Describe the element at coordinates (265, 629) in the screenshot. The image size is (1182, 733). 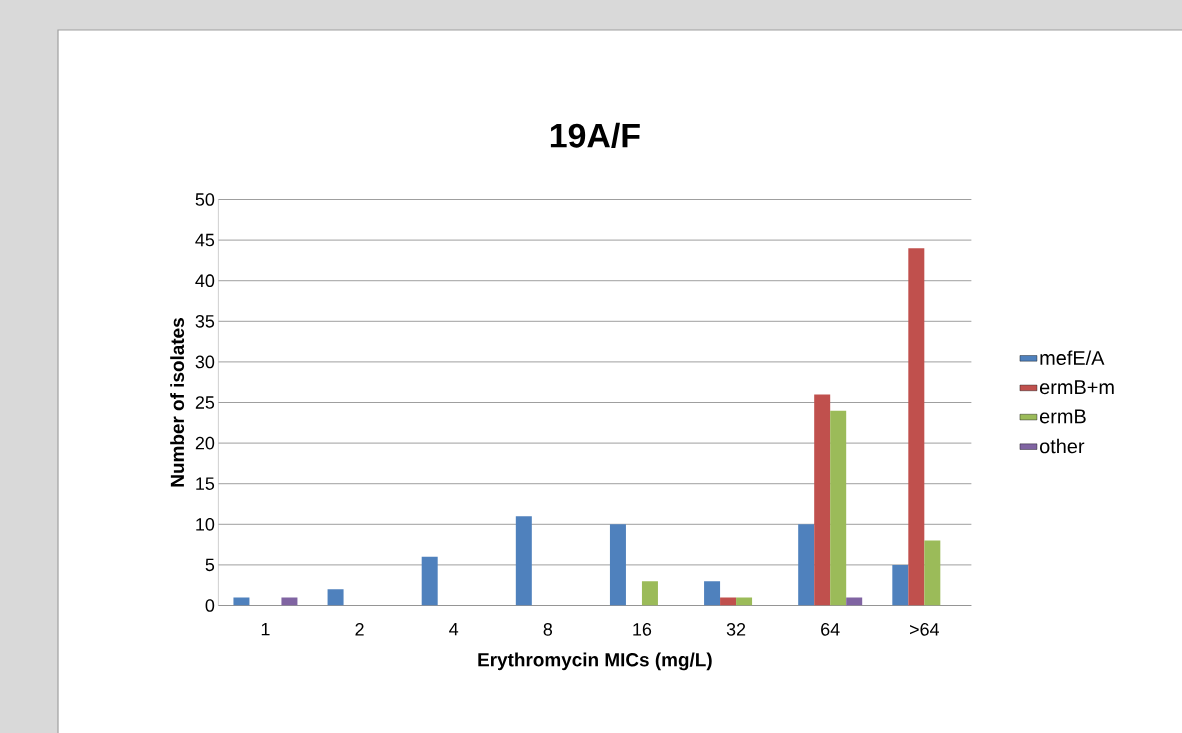
I see `x-tick-label: 1` at that location.